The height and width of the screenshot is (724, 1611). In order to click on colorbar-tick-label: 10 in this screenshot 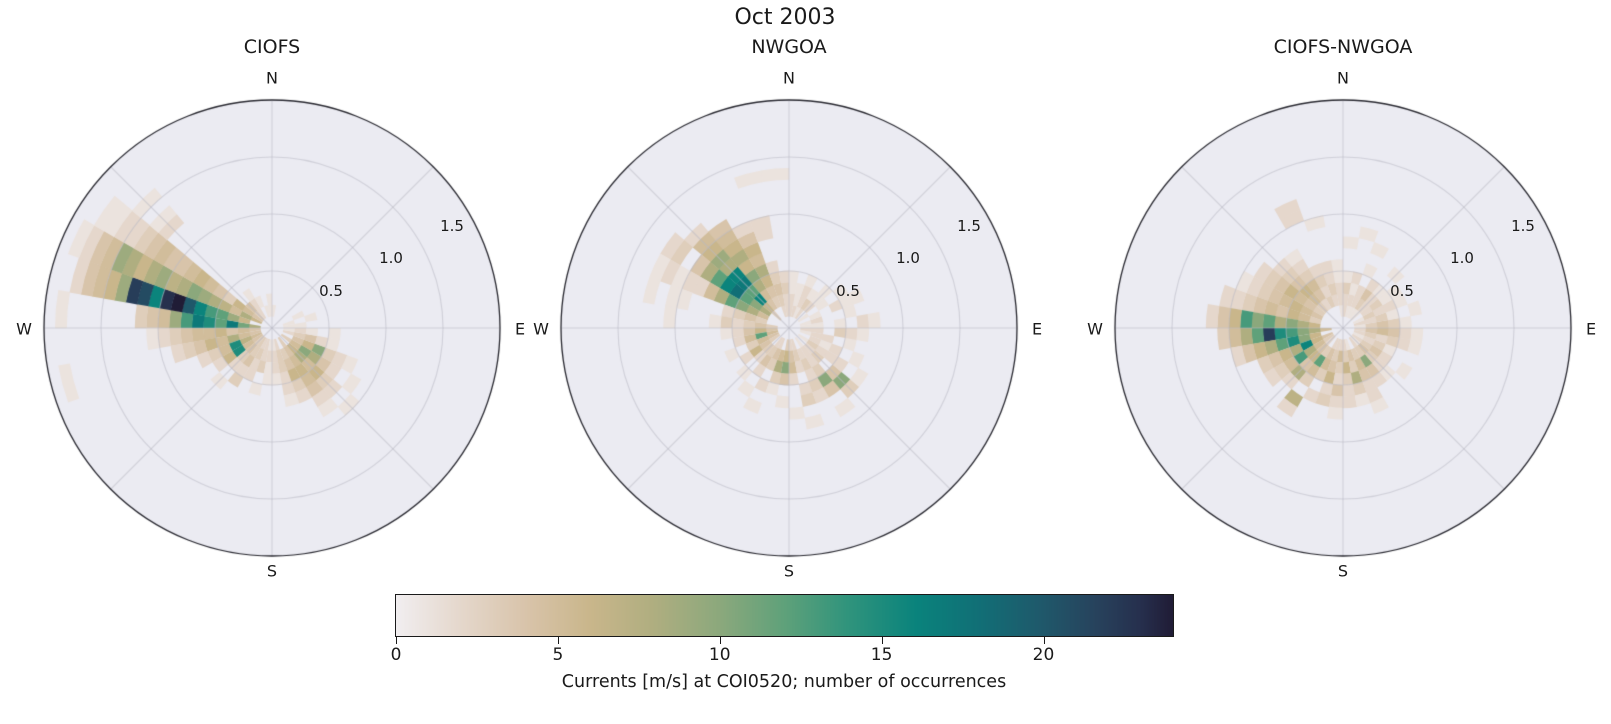, I will do `click(719, 655)`.